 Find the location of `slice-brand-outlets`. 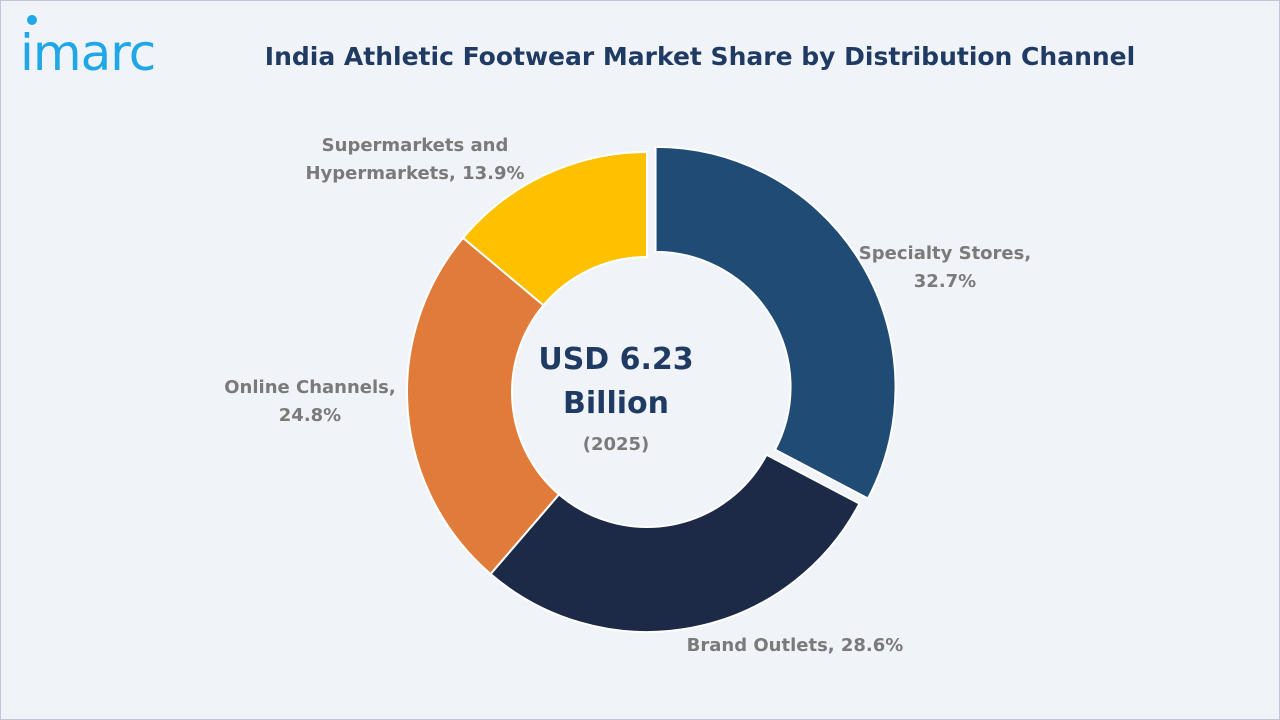

slice-brand-outlets is located at coordinates (675, 543).